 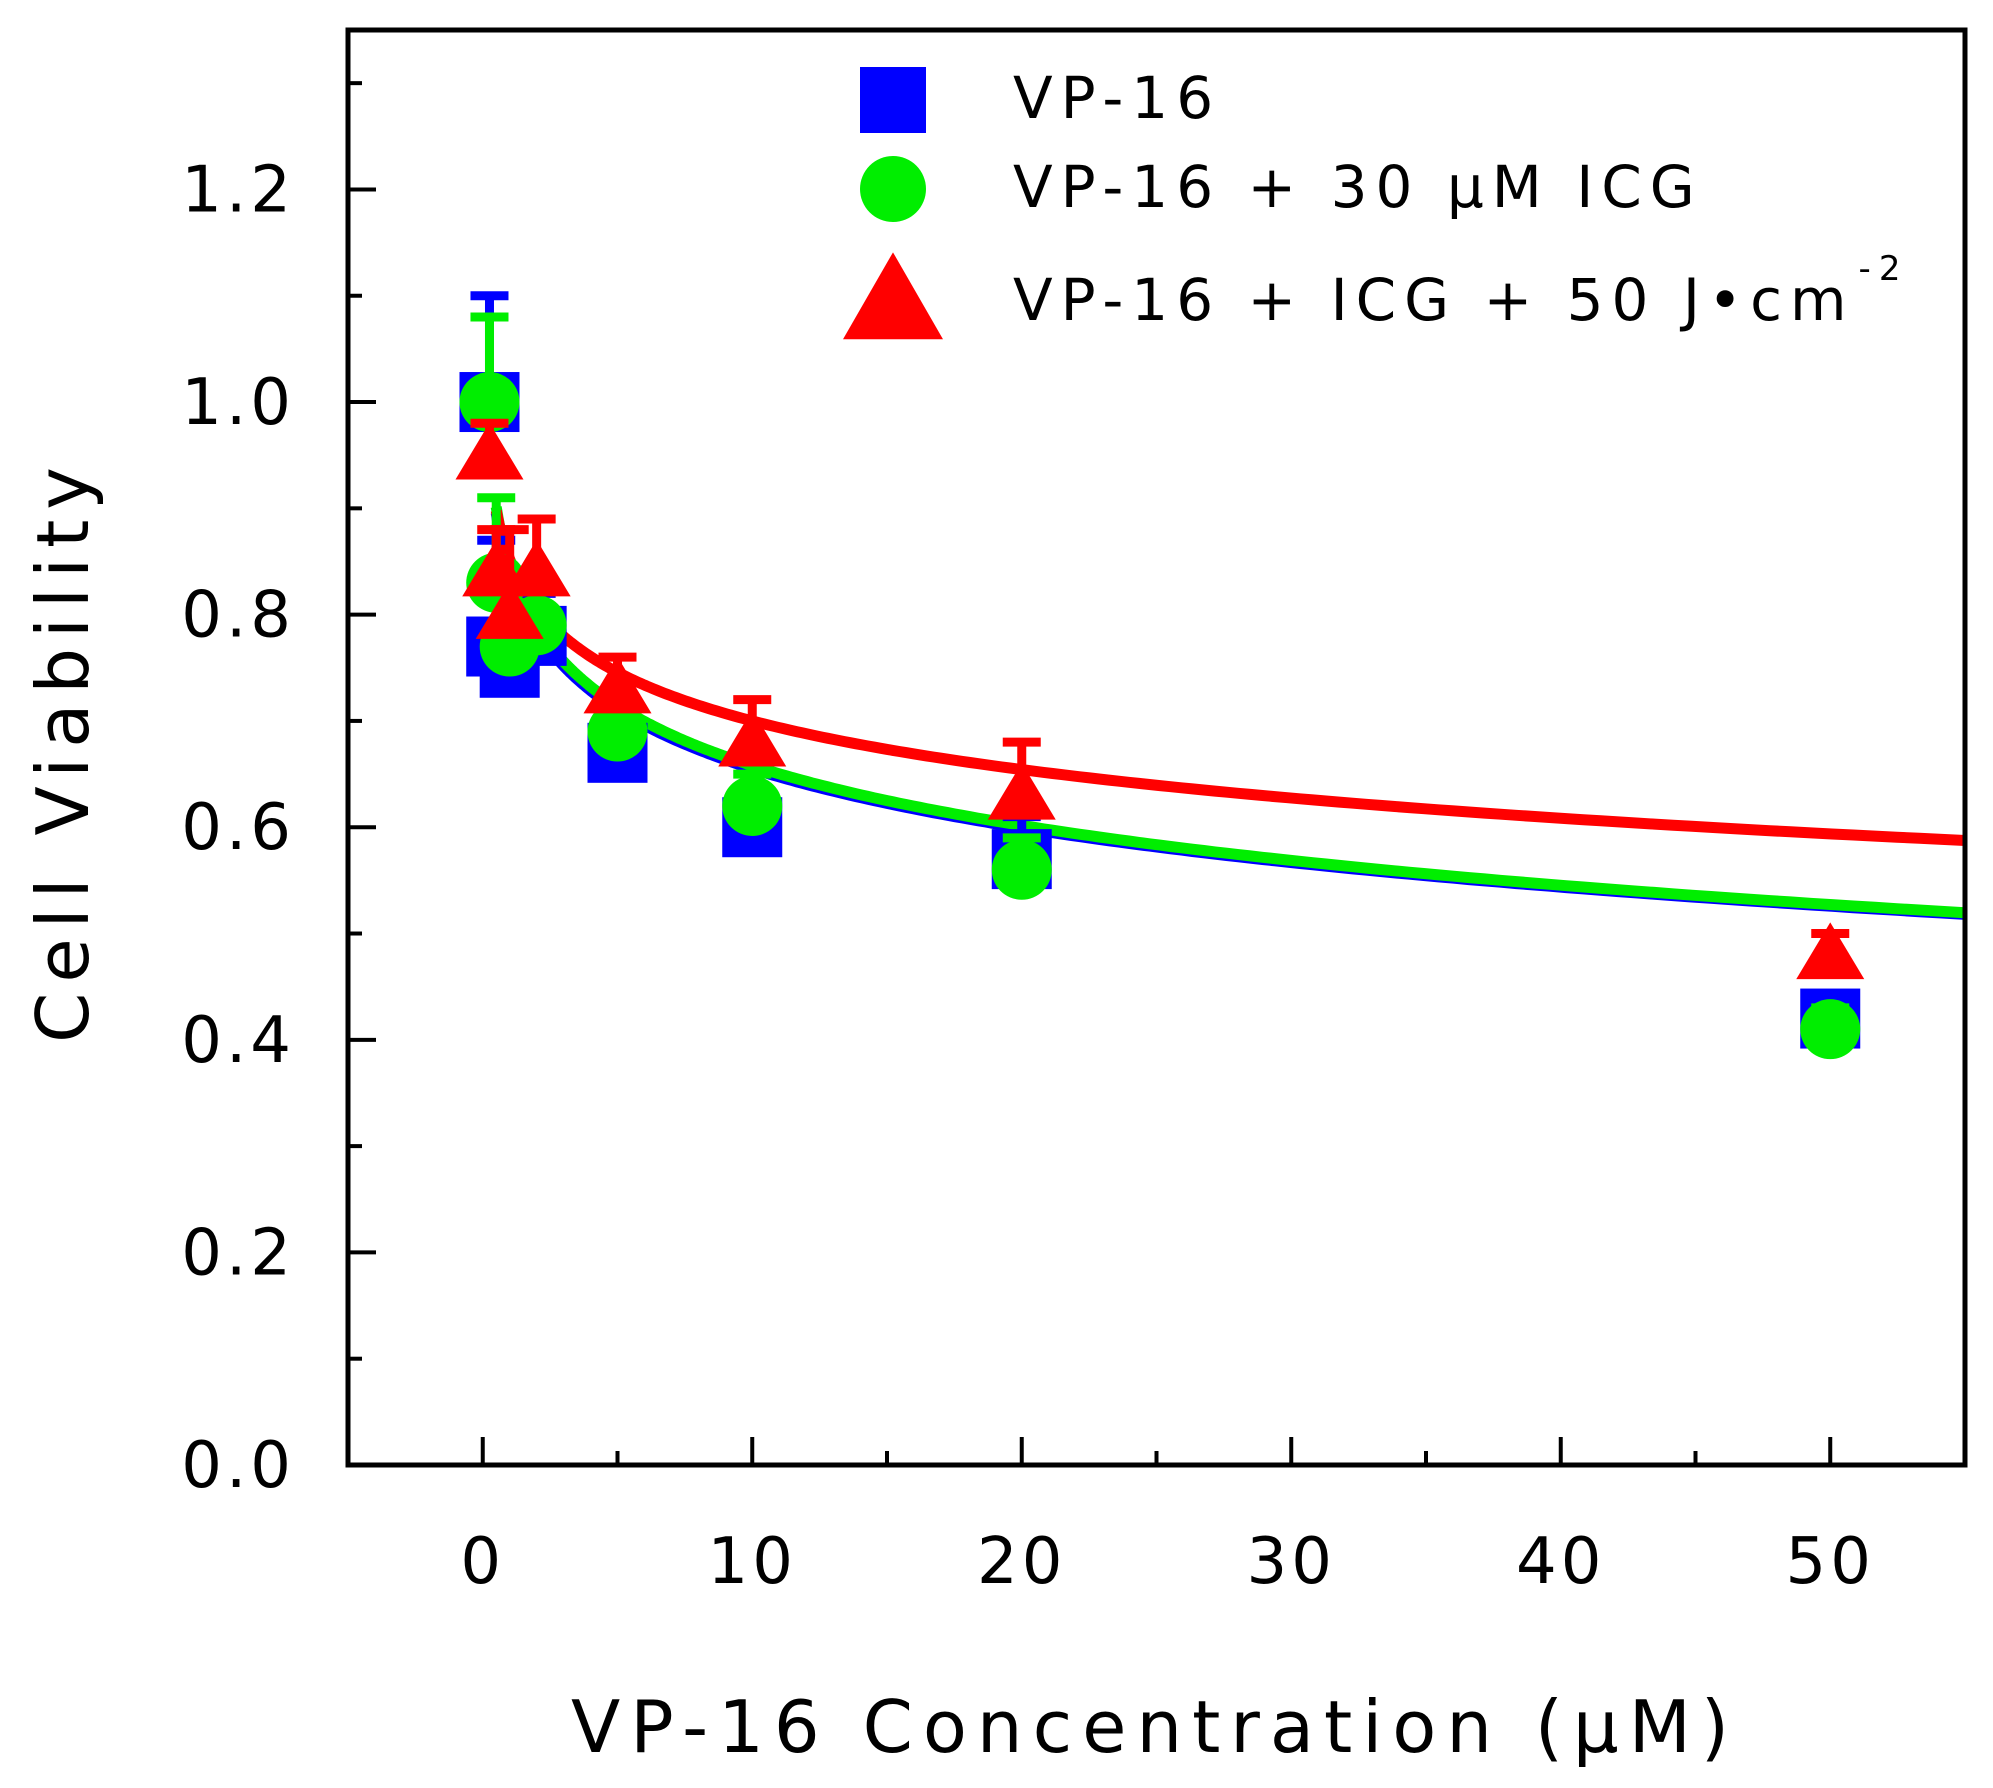 I want to click on x-axis-title: VP-16 Concentration (μM), so click(x=1155, y=1727).